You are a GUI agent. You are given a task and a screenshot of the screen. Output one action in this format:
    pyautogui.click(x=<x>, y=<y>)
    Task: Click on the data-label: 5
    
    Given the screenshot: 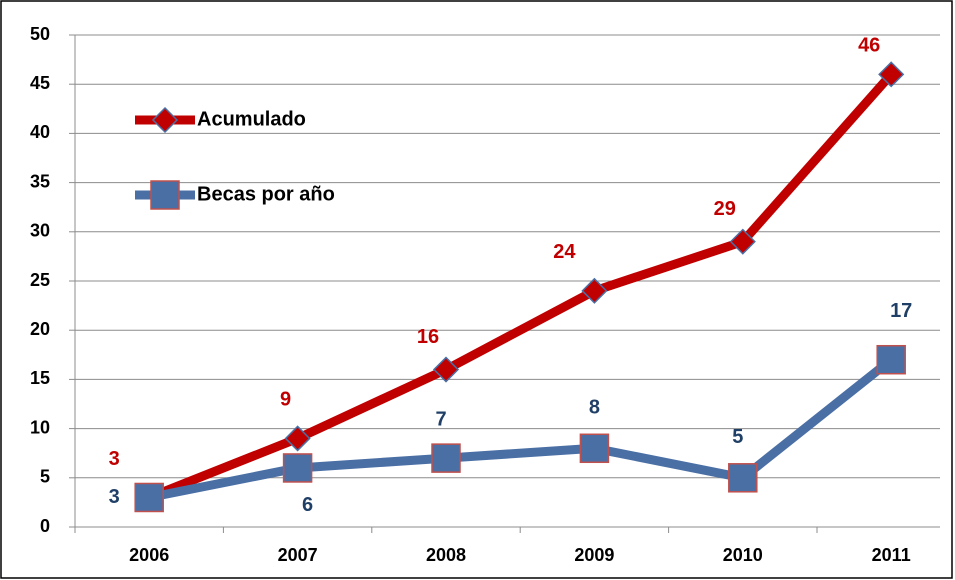 What is the action you would take?
    pyautogui.click(x=737, y=437)
    